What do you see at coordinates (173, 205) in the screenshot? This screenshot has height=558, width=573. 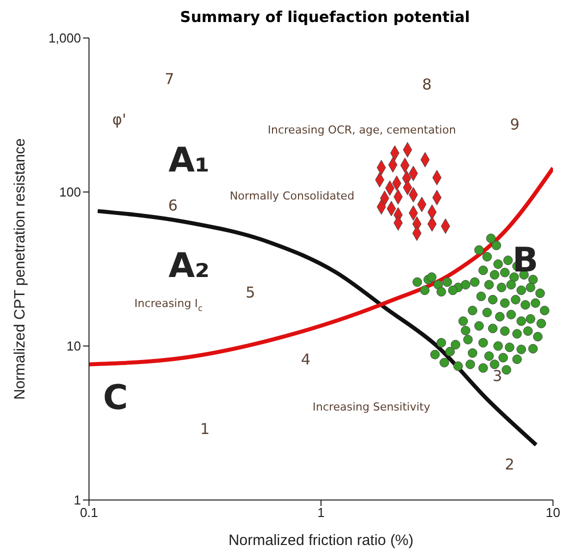 I see `annotation: 6` at bounding box center [173, 205].